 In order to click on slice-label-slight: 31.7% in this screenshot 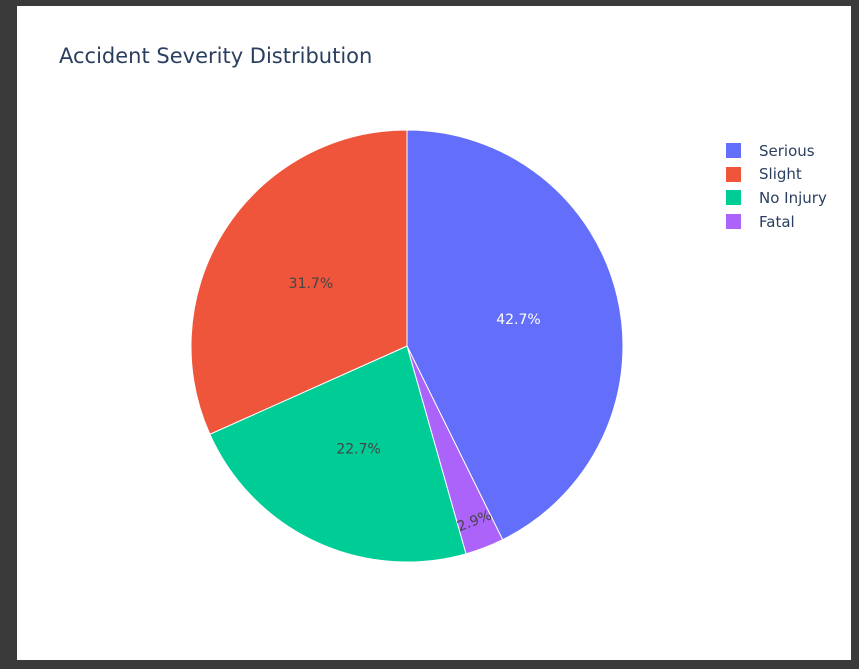, I will do `click(311, 284)`.